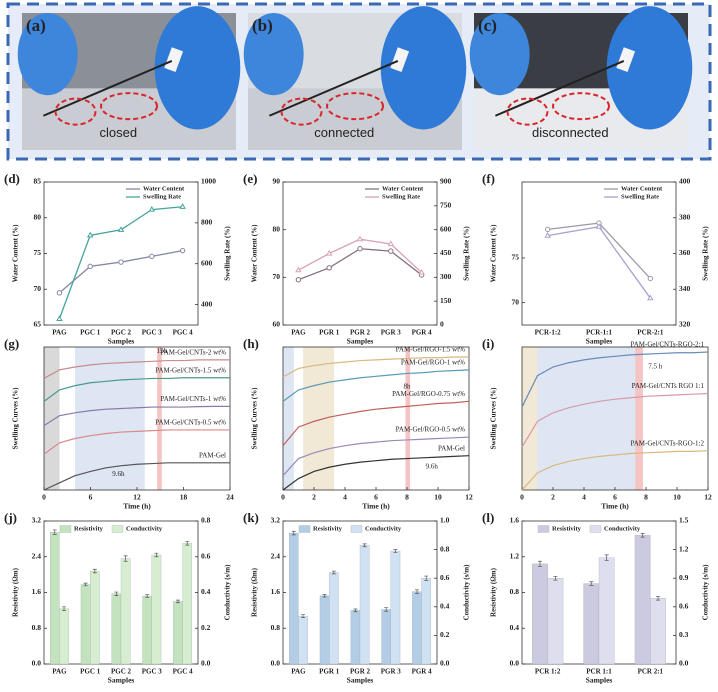 The height and width of the screenshot is (692, 718). I want to click on photo: (c) disconnected, so click(581, 78).